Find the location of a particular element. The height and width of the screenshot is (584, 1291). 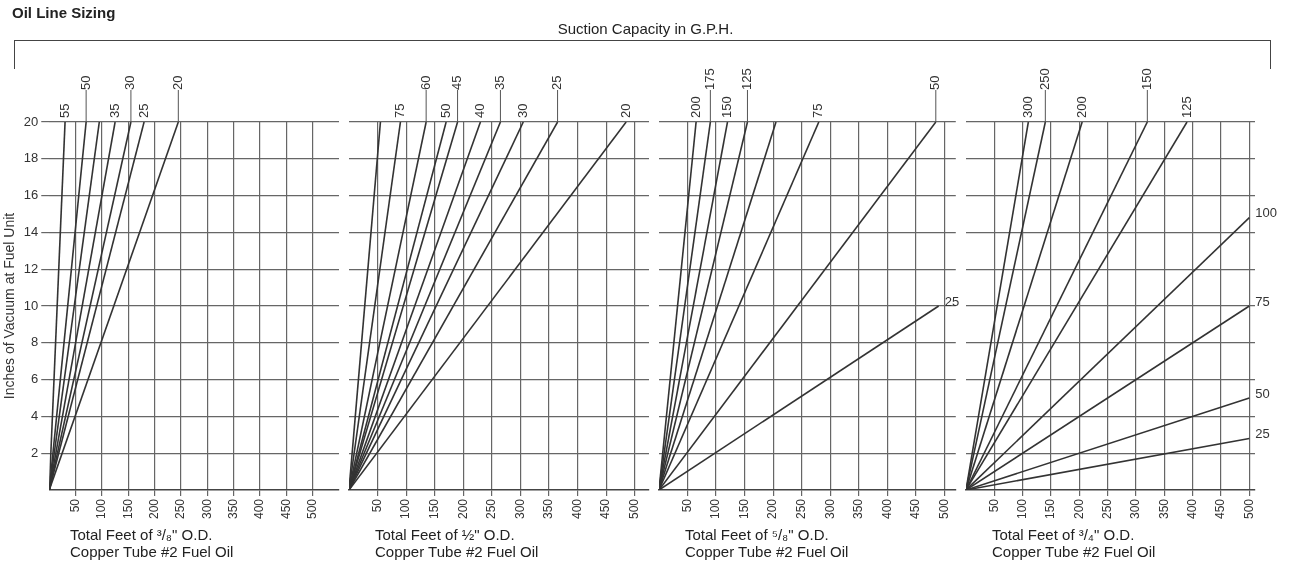

series-label: 100 is located at coordinates (1266, 213).